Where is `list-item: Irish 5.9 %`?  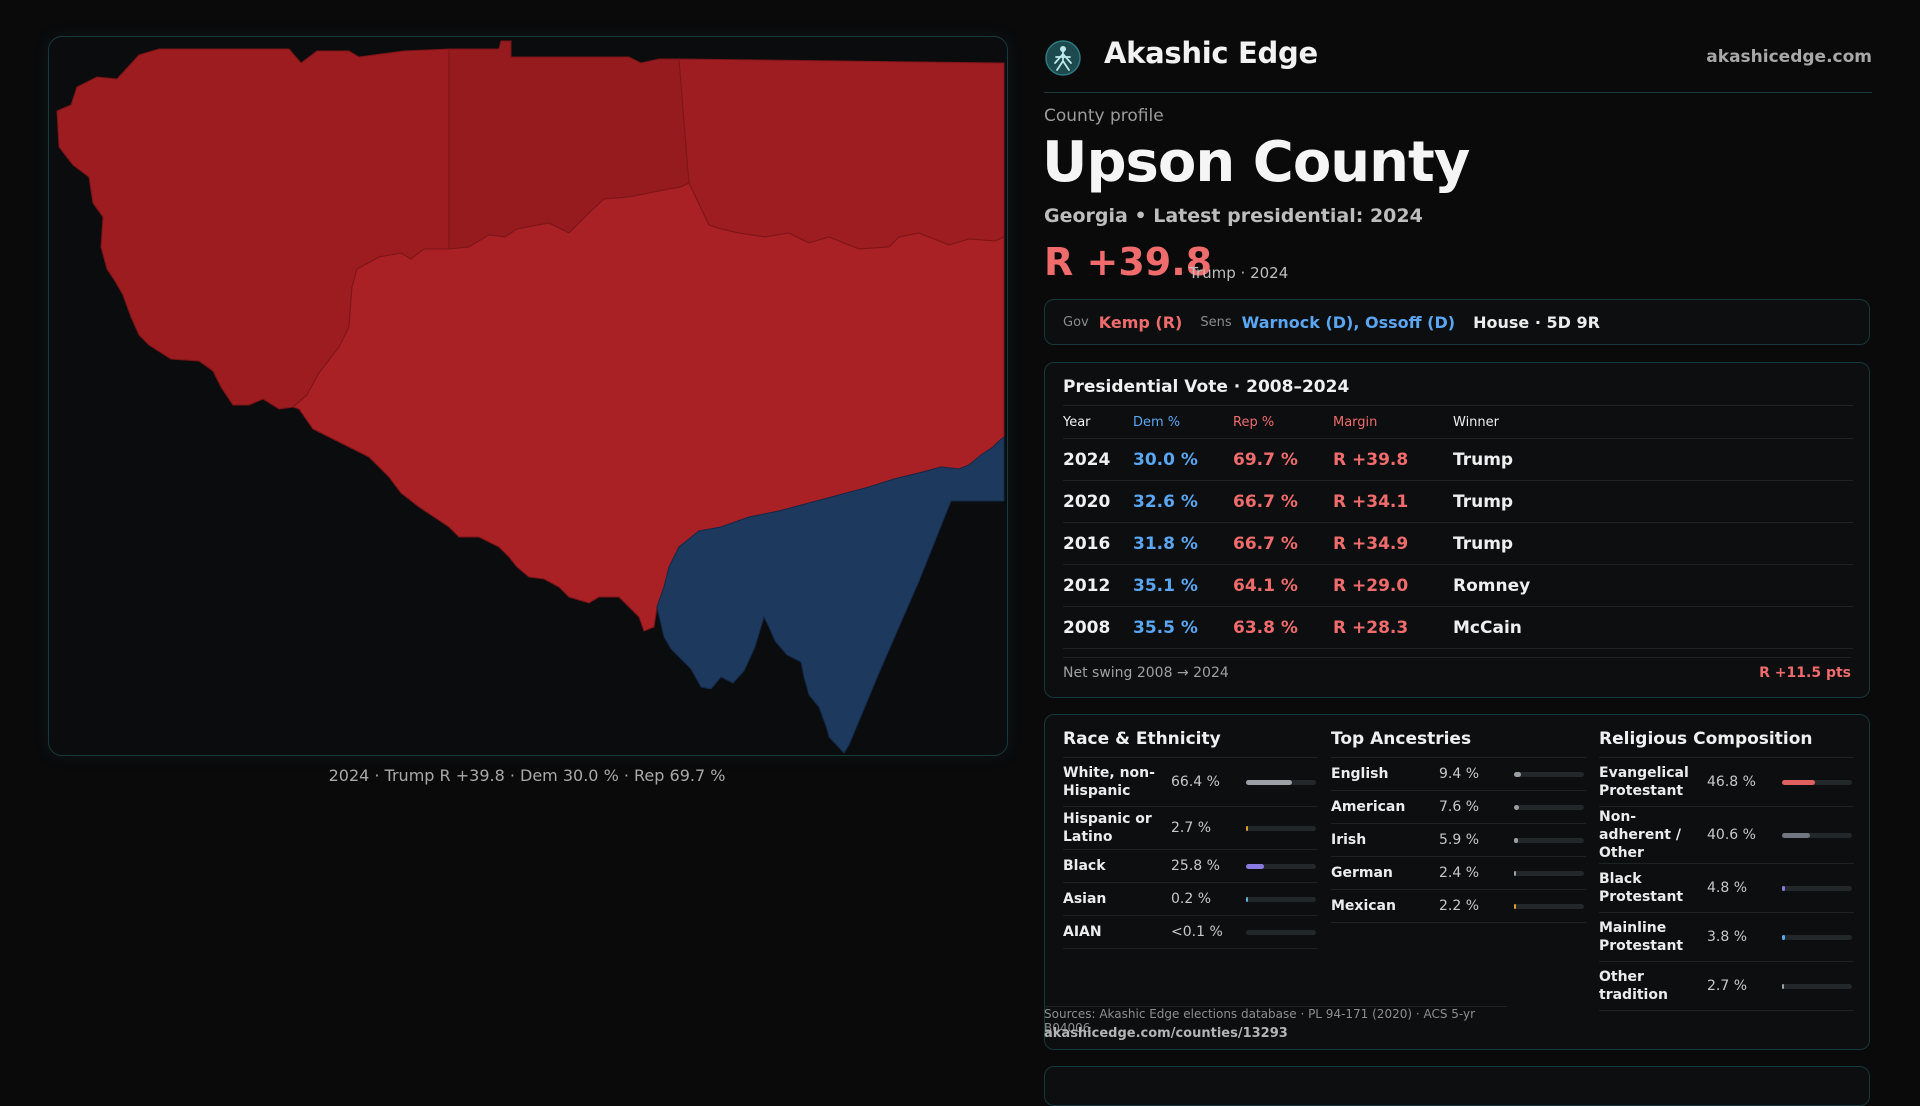
list-item: Irish 5.9 % is located at coordinates (1458, 840).